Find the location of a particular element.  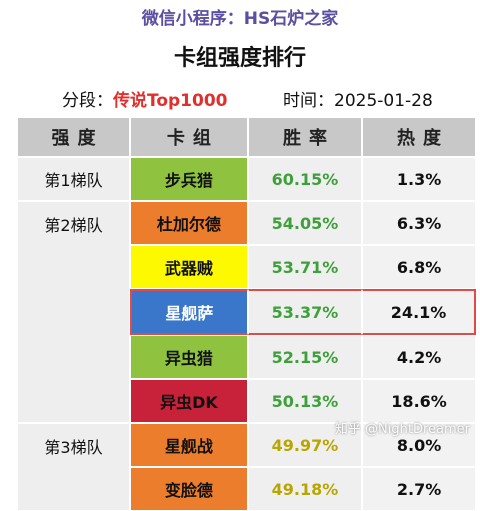

time-value: 2025-01-28 is located at coordinates (383, 101).